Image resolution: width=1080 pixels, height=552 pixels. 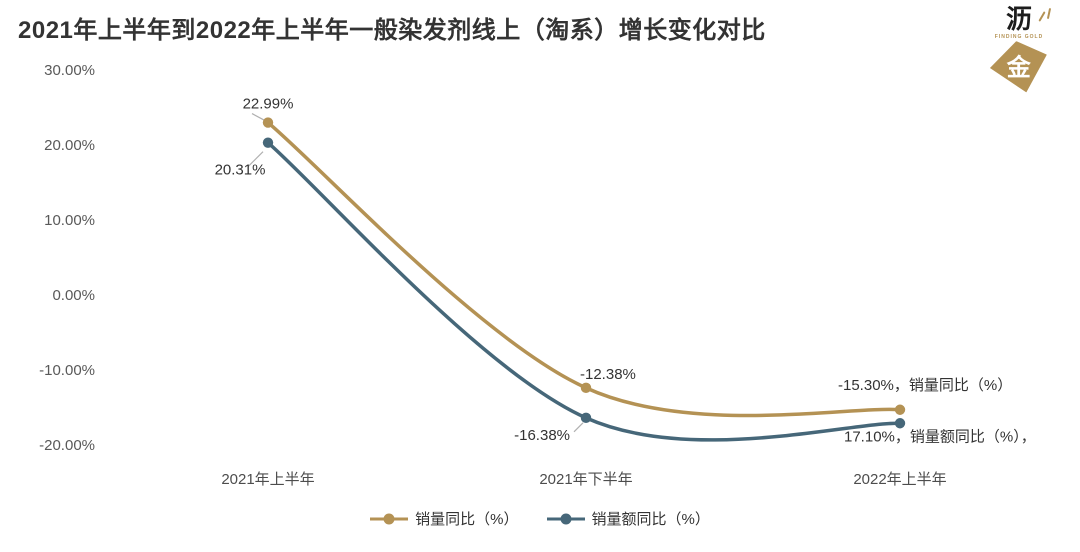 I want to click on legend-label-value: 销量额同比（%）, so click(x=650, y=519).